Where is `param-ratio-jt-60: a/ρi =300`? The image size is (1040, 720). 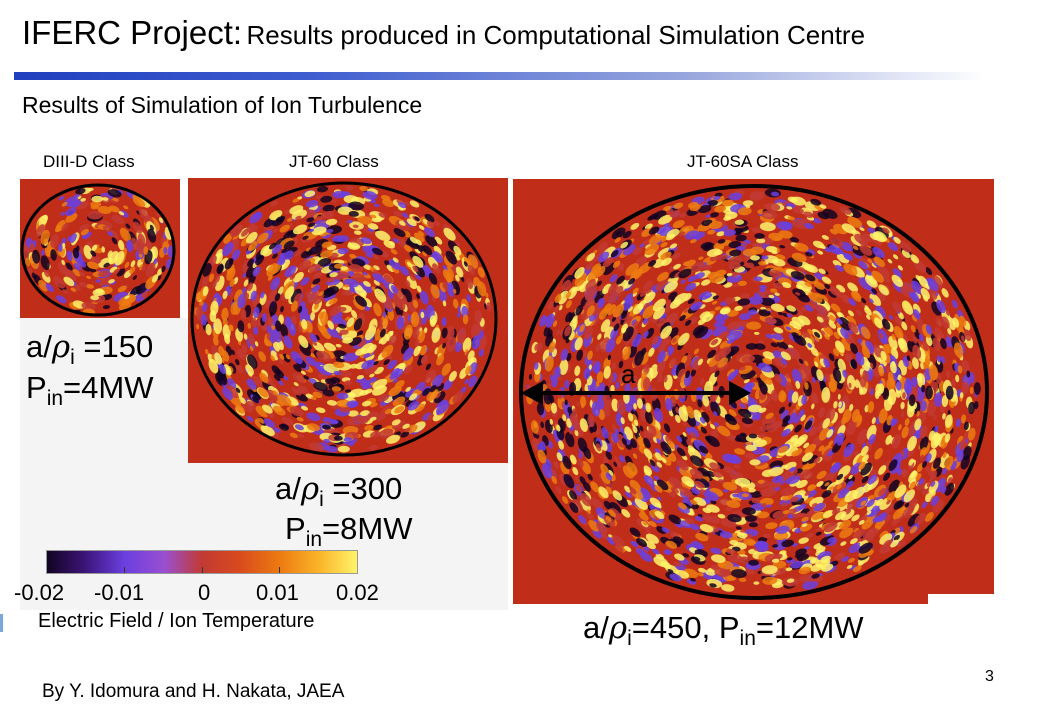
param-ratio-jt-60: a/ρi =300 is located at coordinates (339, 491).